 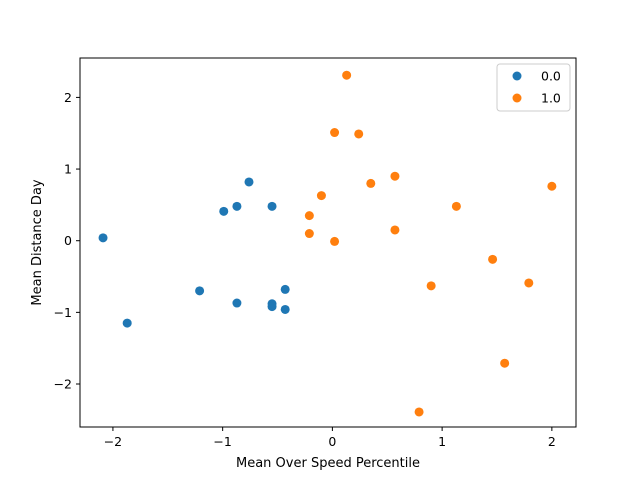 What do you see at coordinates (328, 463) in the screenshot?
I see `x-axis-label: Mean Over Speed Percentile` at bounding box center [328, 463].